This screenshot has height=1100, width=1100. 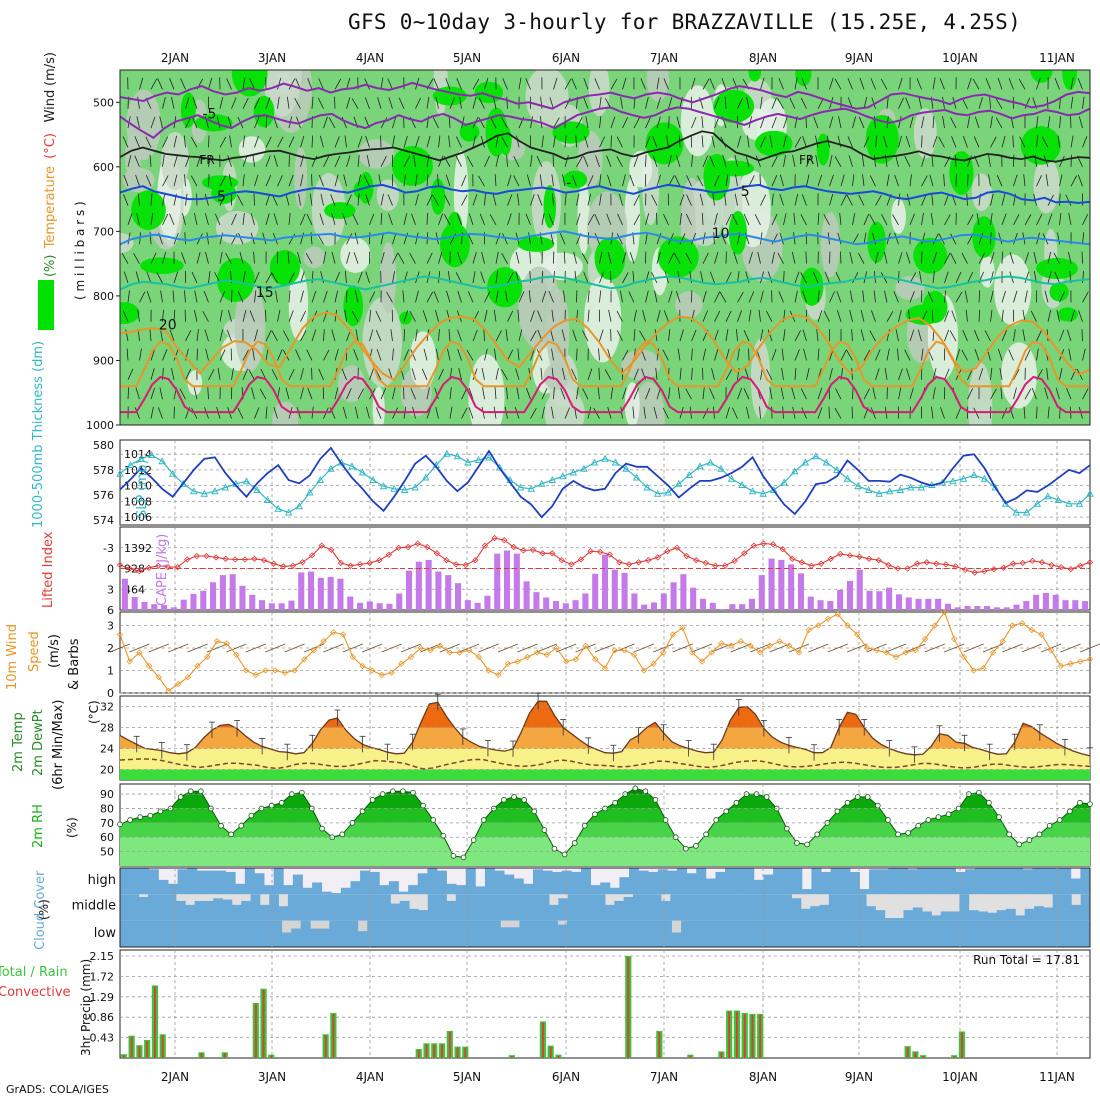 What do you see at coordinates (102, 997) in the screenshot?
I see `precip-tick: 1.29` at bounding box center [102, 997].